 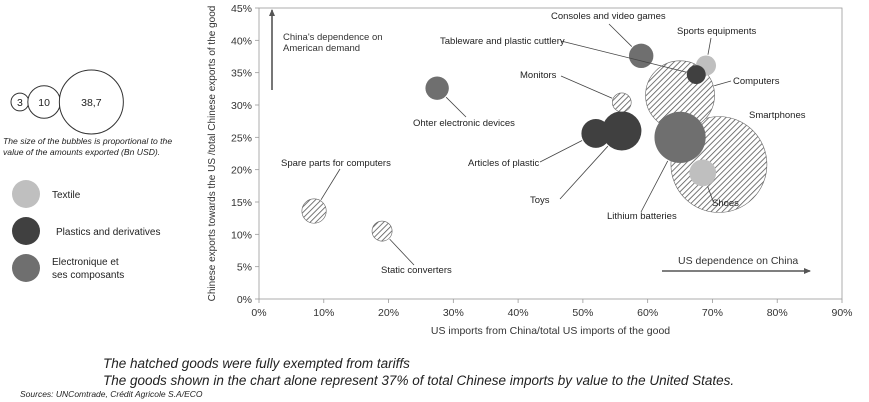 What do you see at coordinates (241, 41) in the screenshot?
I see `y-tick-label: 40%` at bounding box center [241, 41].